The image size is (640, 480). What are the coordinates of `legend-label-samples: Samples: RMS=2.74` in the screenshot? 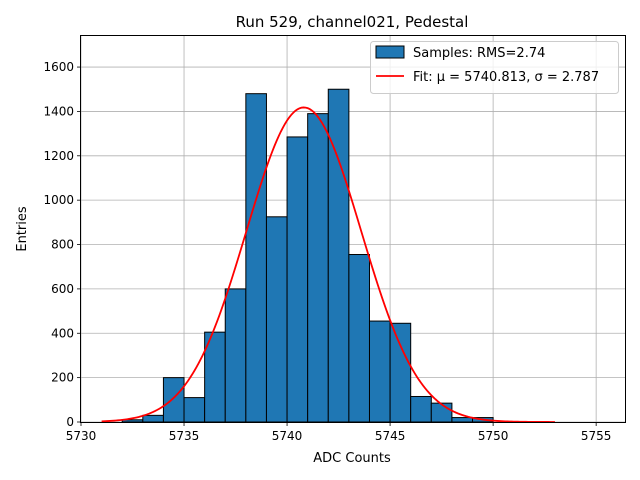 It's located at (479, 53).